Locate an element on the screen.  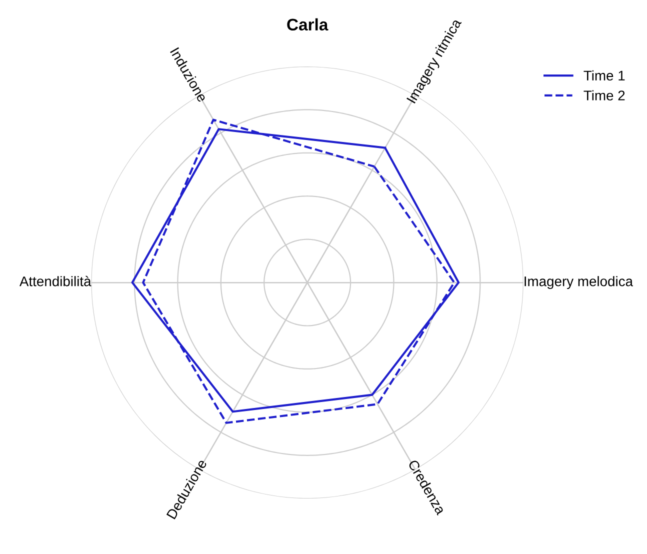
spoke-label: Attendibilità is located at coordinates (55, 281).